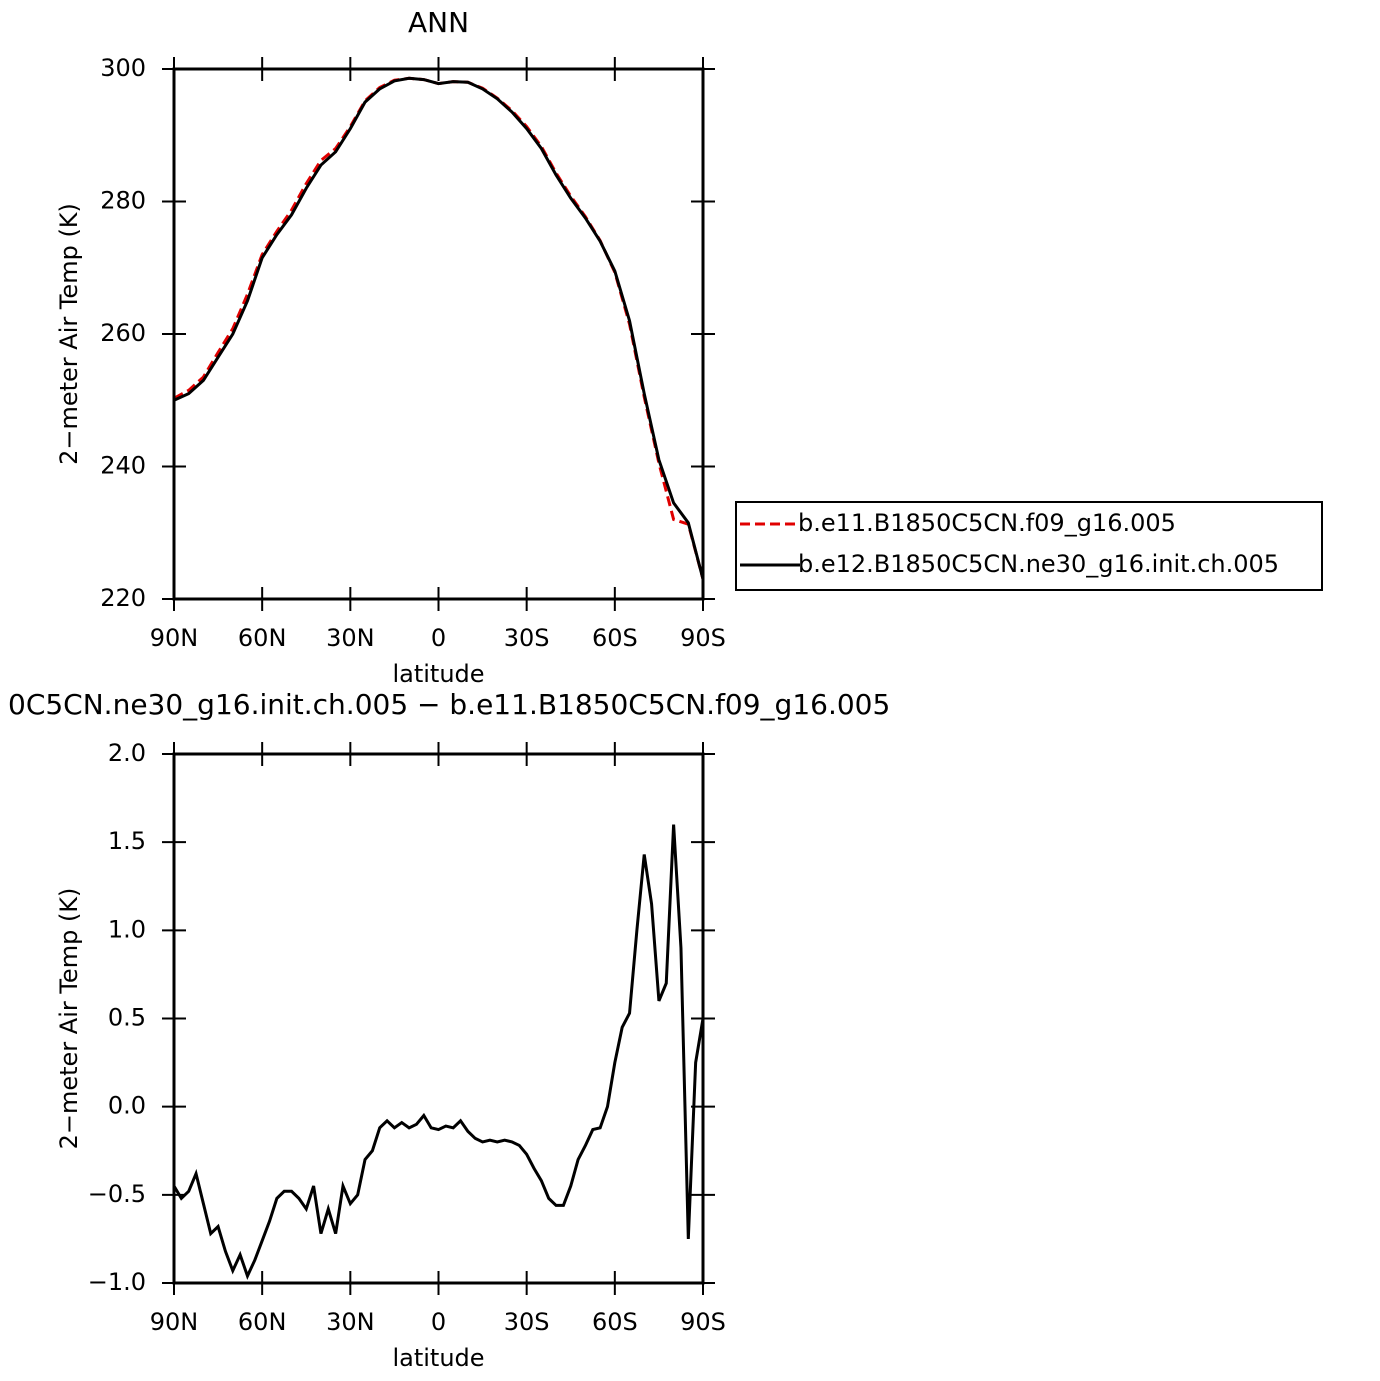 This screenshot has height=1381, width=1380. What do you see at coordinates (127, 1018) in the screenshot?
I see `y-tick-label: 0.5` at bounding box center [127, 1018].